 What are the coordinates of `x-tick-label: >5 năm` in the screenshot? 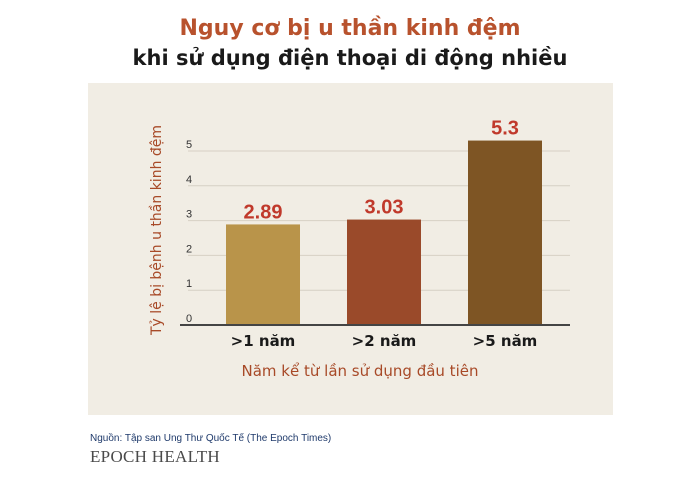 It's located at (505, 341).